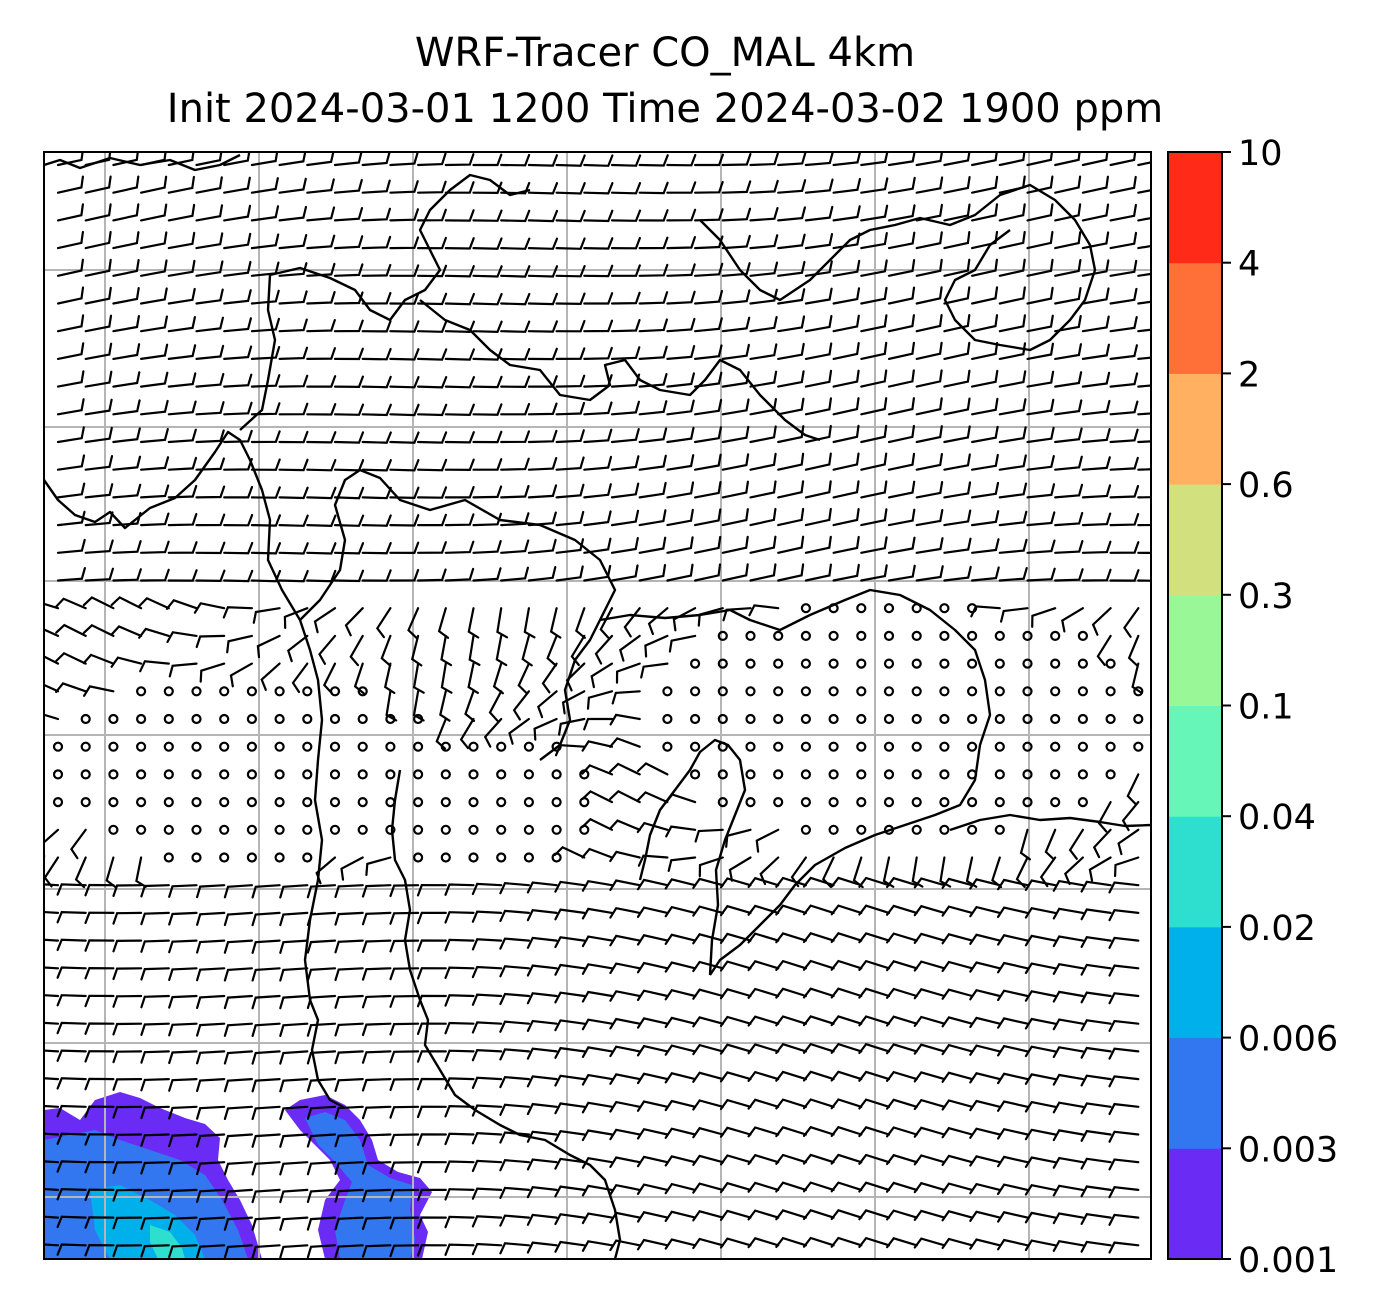 The width and height of the screenshot is (1400, 1313). Describe the element at coordinates (1277, 929) in the screenshot. I see `colorbar-tick-label: 0.02` at that location.